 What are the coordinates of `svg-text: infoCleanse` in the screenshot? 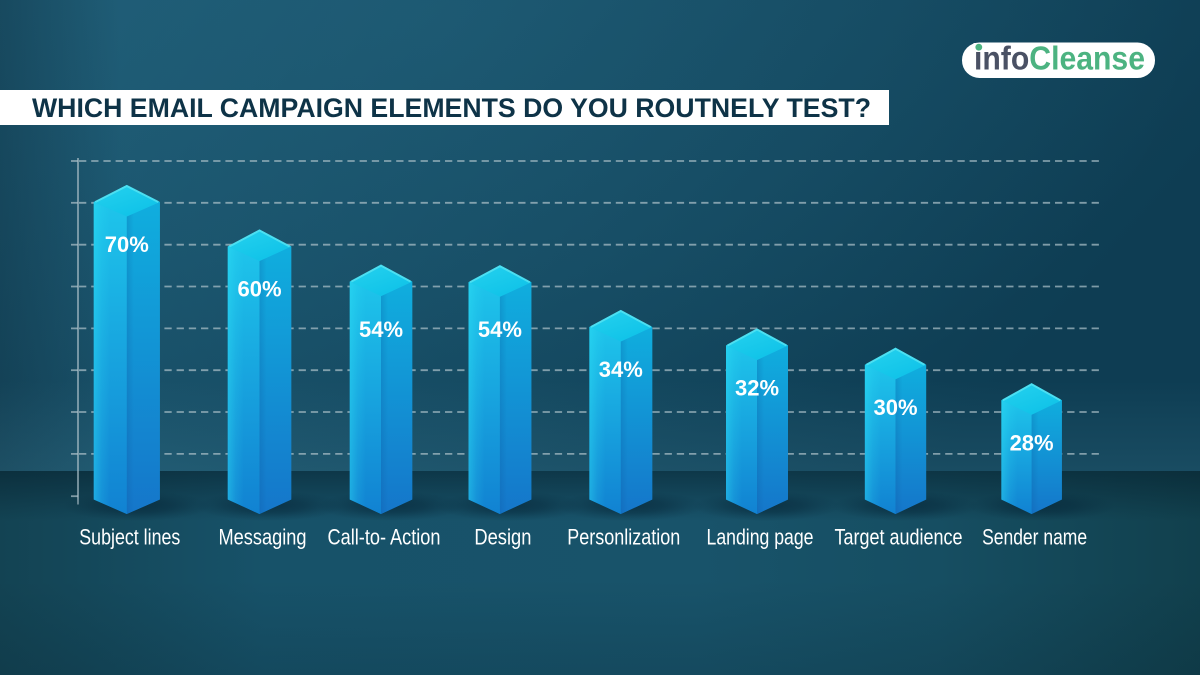 It's located at (1059, 57).